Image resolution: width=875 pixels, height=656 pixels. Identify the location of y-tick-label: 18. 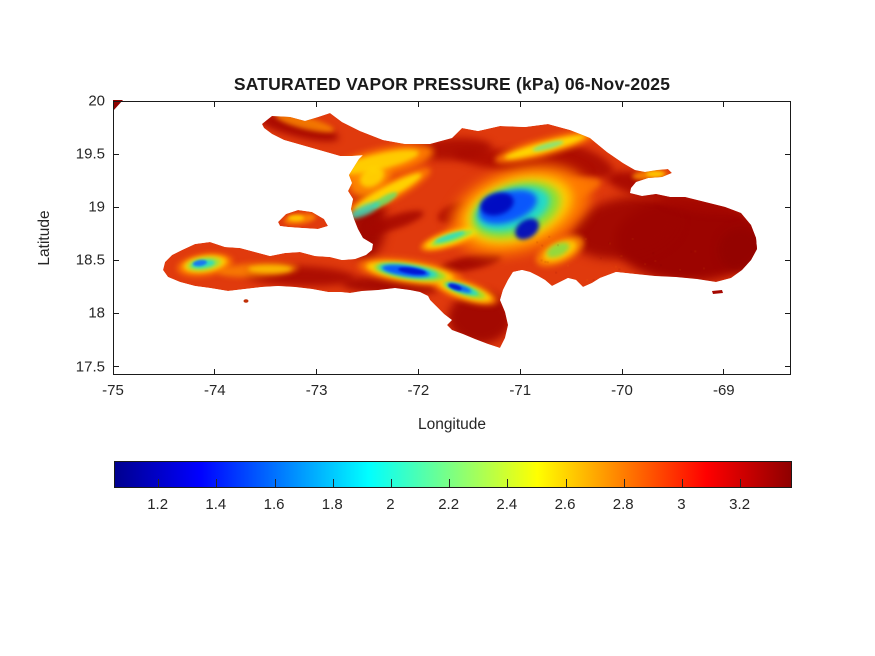
(96, 313).